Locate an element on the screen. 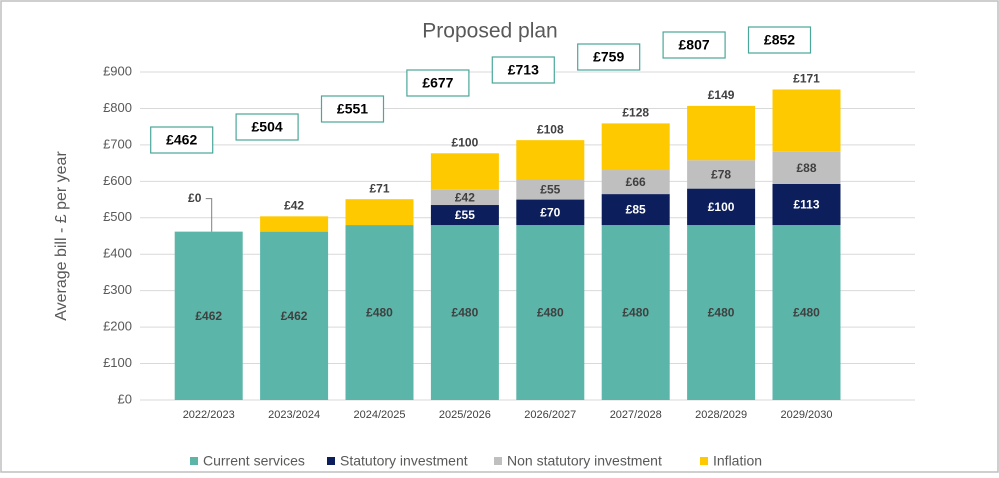 The width and height of the screenshot is (999, 478). data-label: £149 is located at coordinates (721, 95).